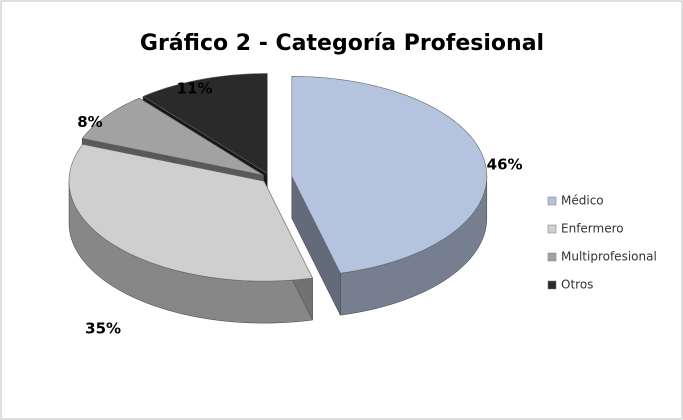 The width and height of the screenshot is (683, 420). I want to click on slice-cut-shade, so click(316, 246).